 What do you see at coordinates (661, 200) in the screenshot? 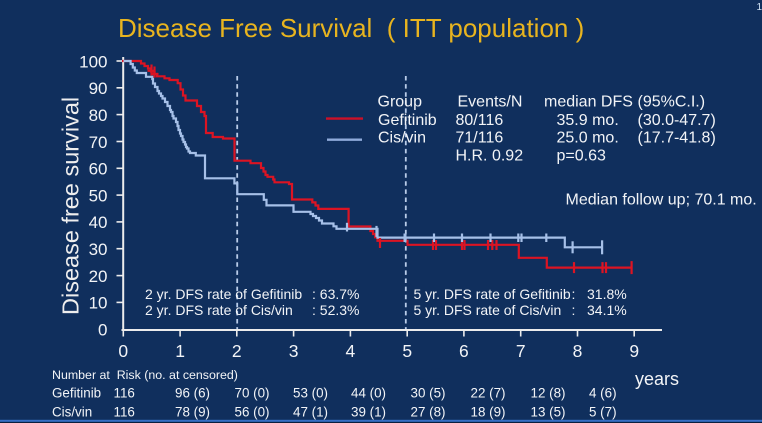
I see `svg-text: Median follow up; 70.1 mo.` at bounding box center [661, 200].